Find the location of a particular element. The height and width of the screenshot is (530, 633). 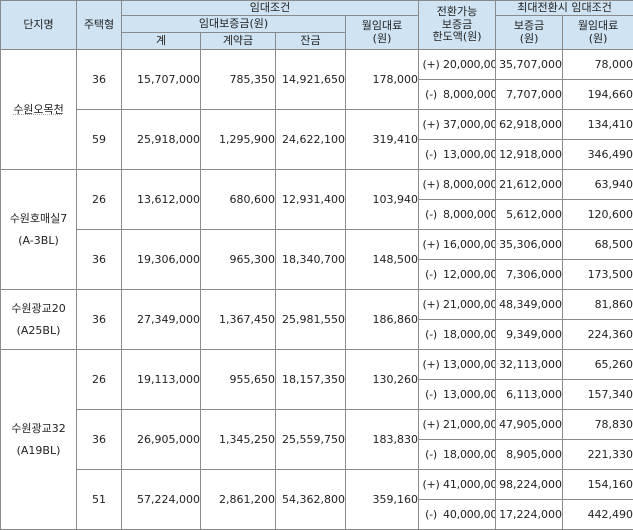

monthly-rent-cell: 178,000 is located at coordinates (382, 80).